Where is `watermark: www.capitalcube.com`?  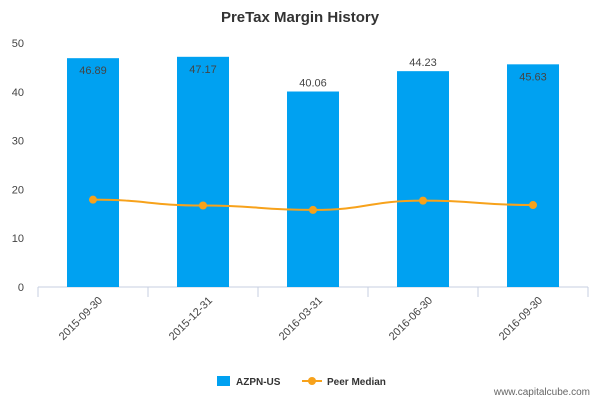 watermark: www.capitalcube.com is located at coordinates (541, 392).